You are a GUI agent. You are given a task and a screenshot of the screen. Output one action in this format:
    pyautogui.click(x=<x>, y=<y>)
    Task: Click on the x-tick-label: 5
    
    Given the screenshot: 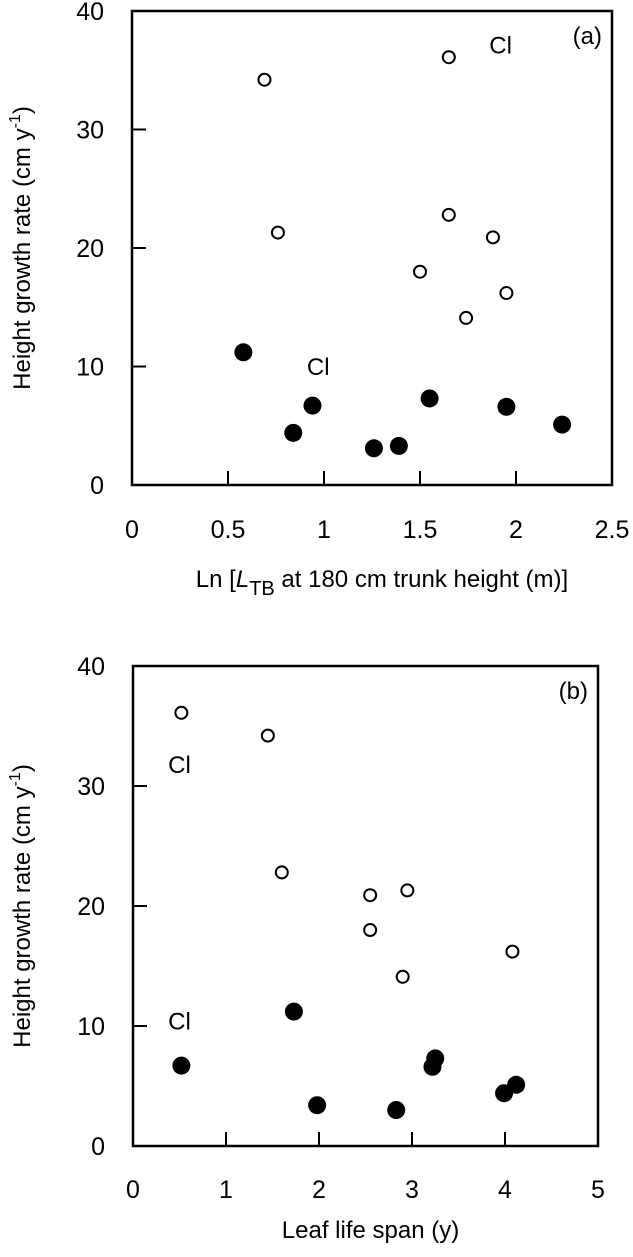 What is the action you would take?
    pyautogui.click(x=598, y=1190)
    